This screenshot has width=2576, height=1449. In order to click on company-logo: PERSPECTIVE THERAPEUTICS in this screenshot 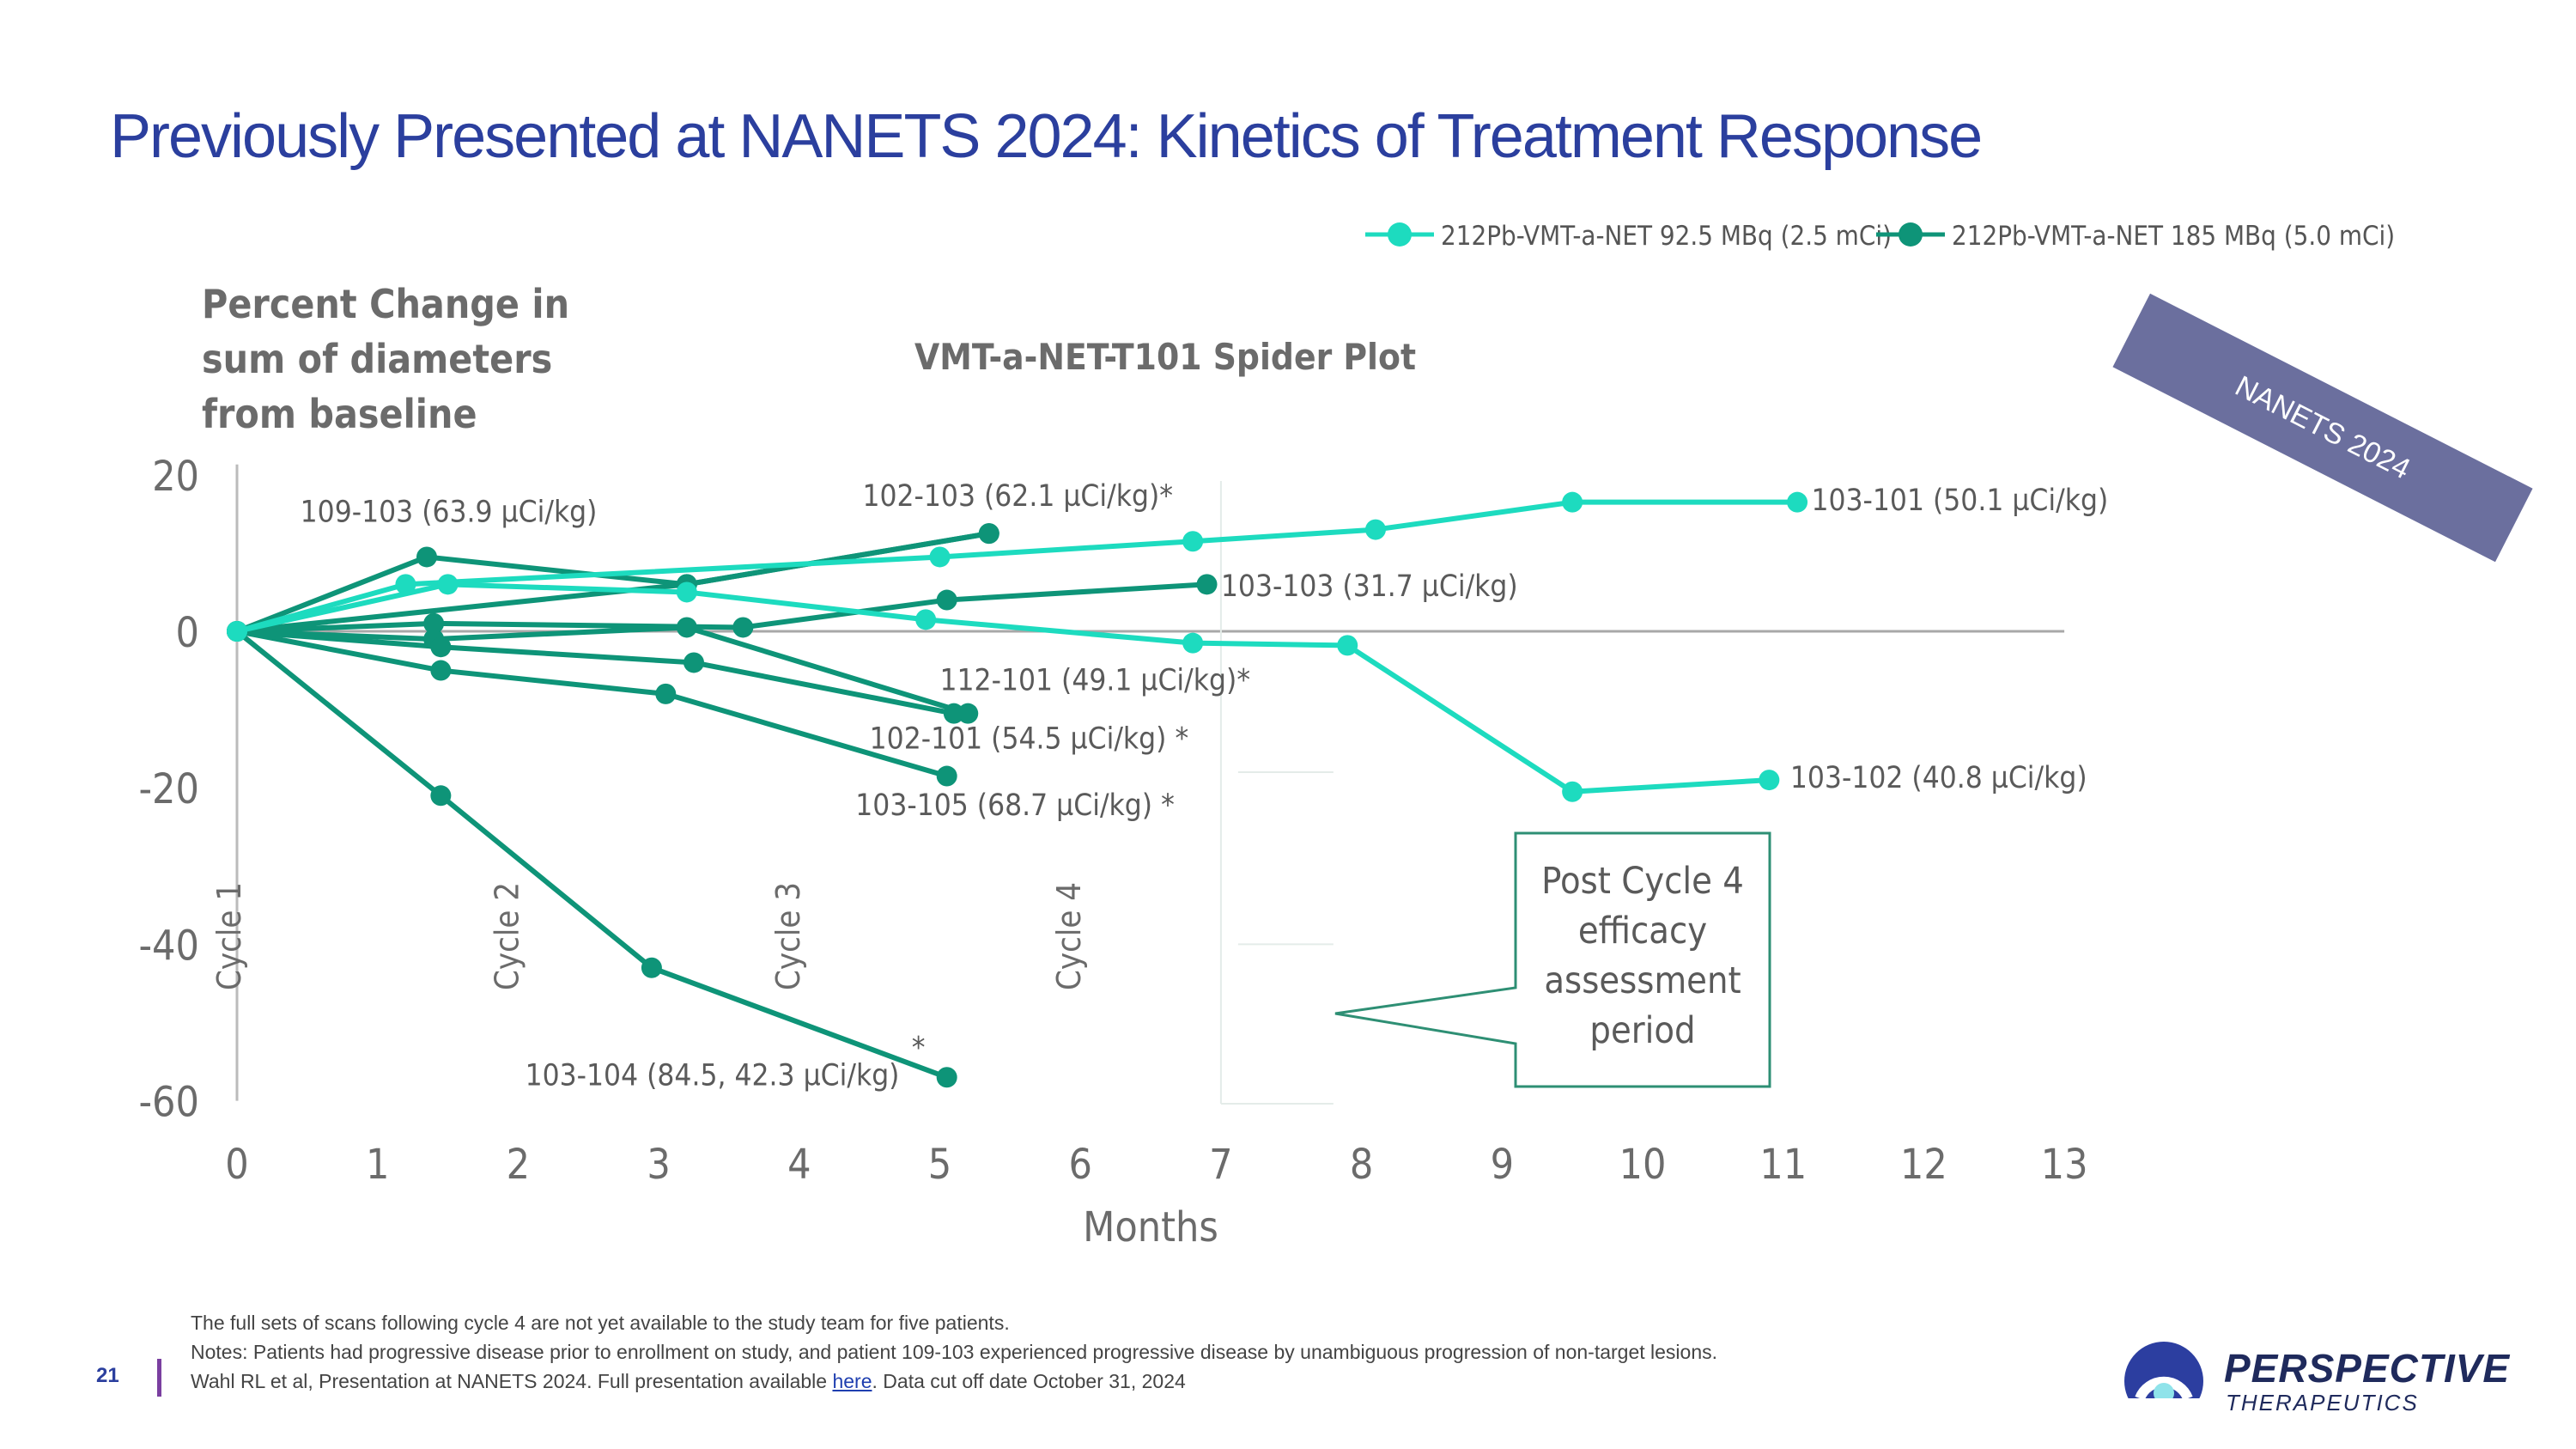, I will do `click(2318, 1381)`.